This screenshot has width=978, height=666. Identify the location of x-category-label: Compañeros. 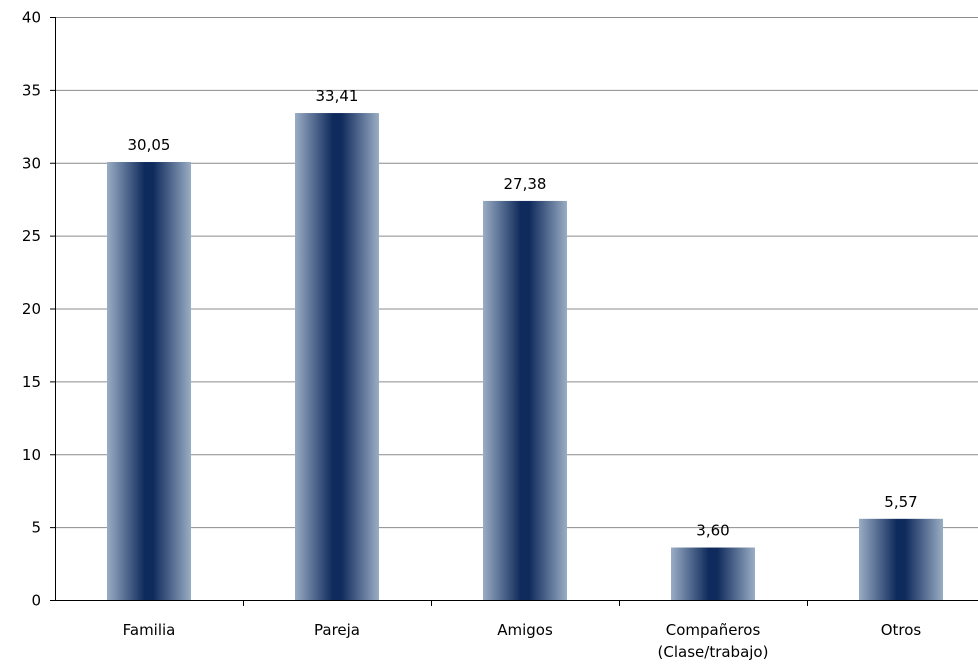
(713, 630).